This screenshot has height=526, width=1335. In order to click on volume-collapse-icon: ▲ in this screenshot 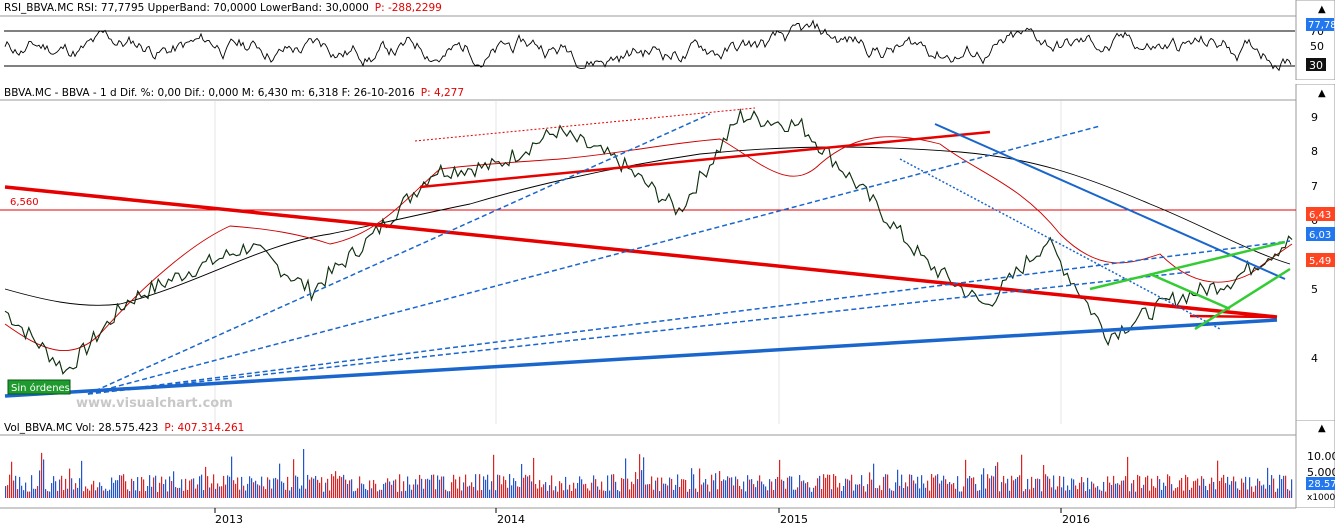, I will do `click(1322, 428)`.